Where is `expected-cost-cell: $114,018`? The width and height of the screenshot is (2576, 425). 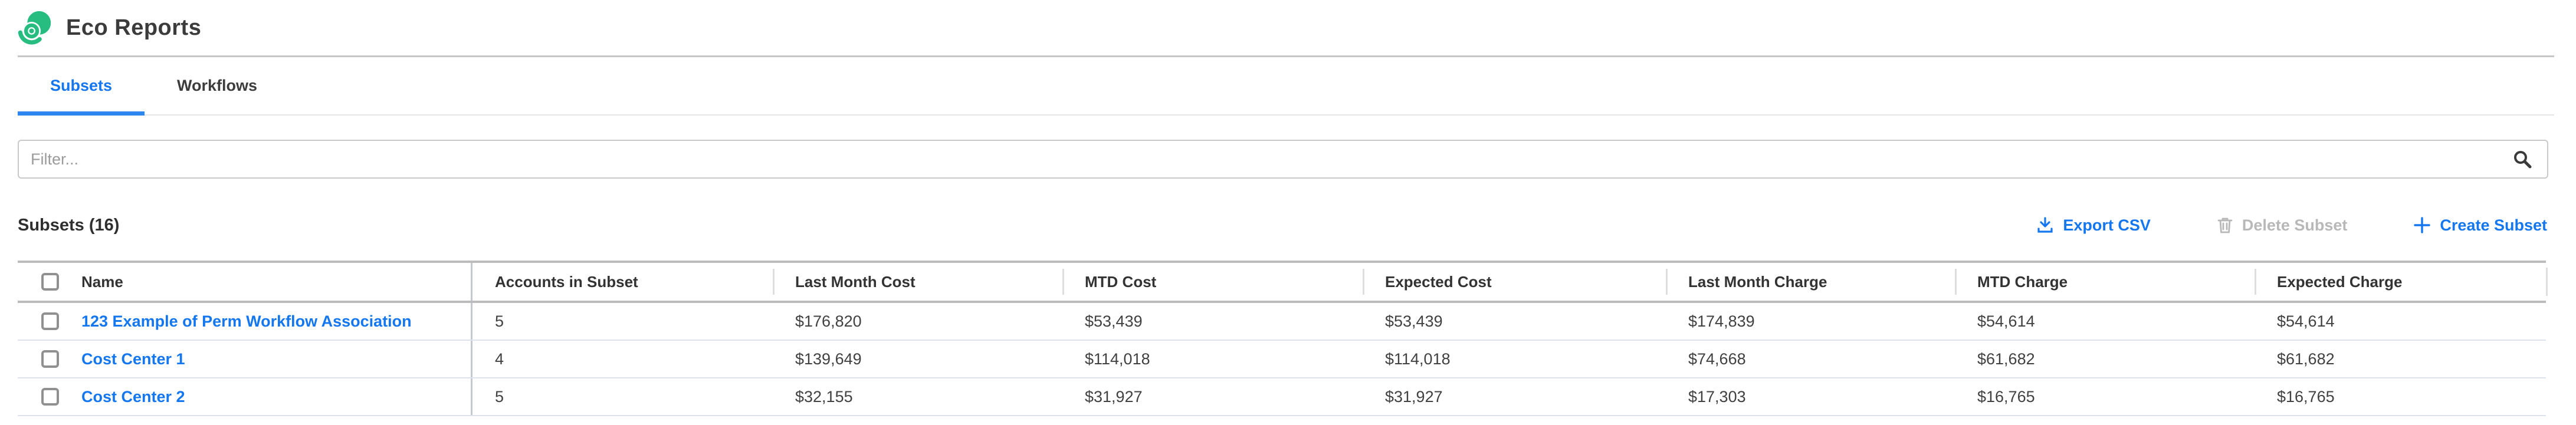
expected-cost-cell: $114,018 is located at coordinates (1418, 359).